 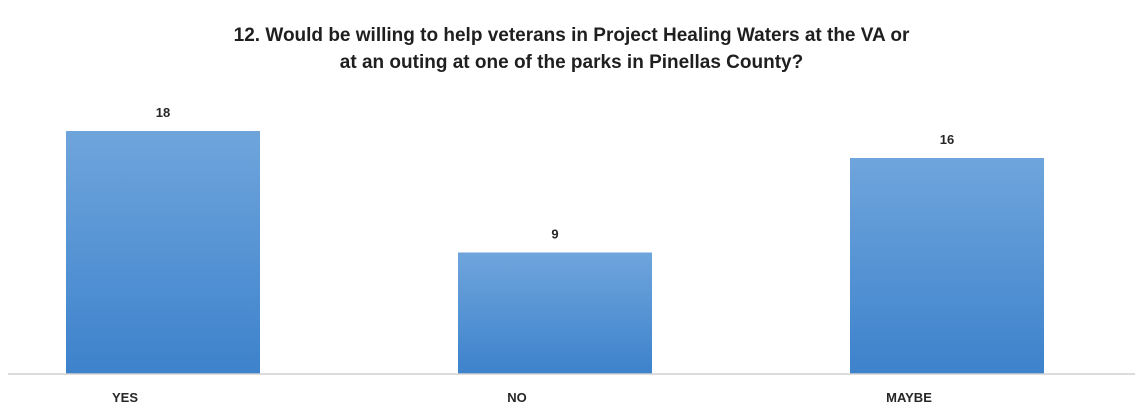 I want to click on x-tick-label-maybe: MAYBE, so click(x=909, y=397).